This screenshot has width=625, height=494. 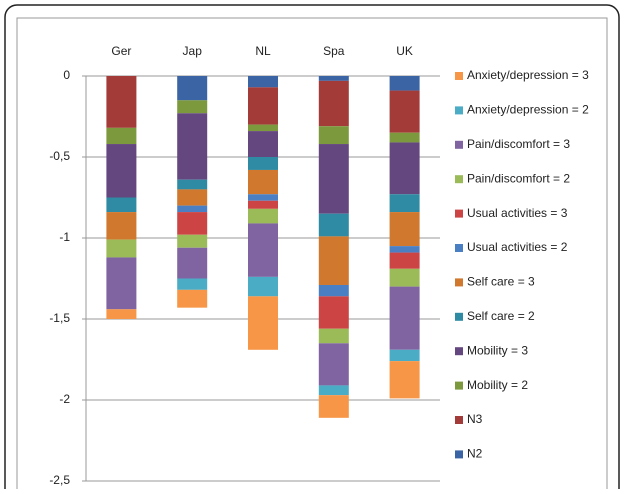 What do you see at coordinates (518, 144) in the screenshot?
I see `legend-label: Pain/discomfort = 3` at bounding box center [518, 144].